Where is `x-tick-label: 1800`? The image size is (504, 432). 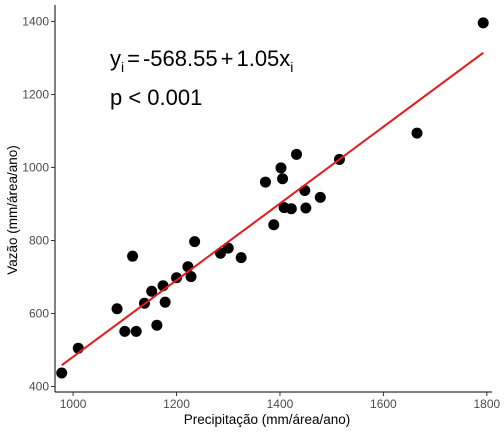
x-tick-label: 1800 is located at coordinates (486, 404).